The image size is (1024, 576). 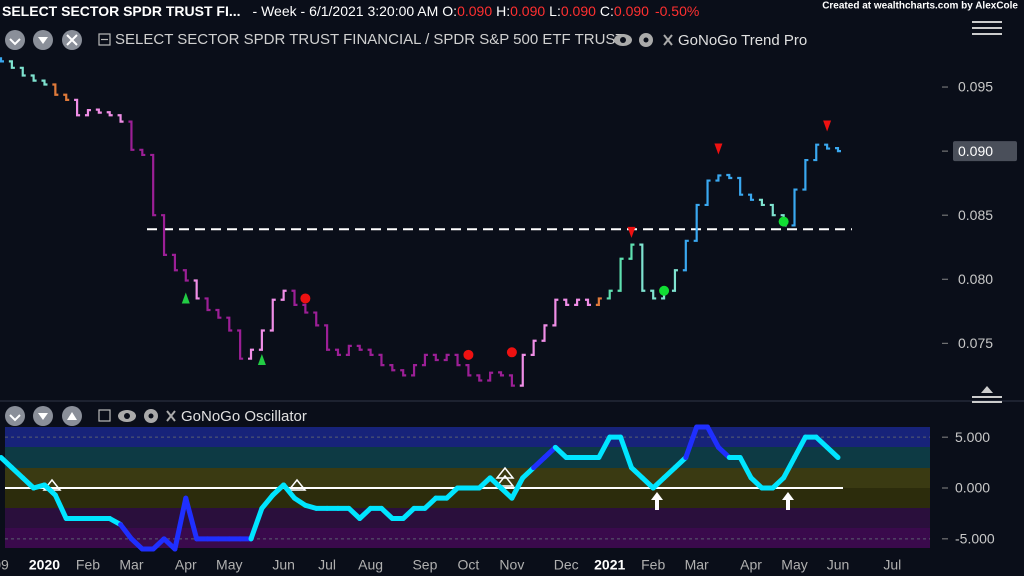 I want to click on x-tick-label: Aug, so click(x=370, y=565).